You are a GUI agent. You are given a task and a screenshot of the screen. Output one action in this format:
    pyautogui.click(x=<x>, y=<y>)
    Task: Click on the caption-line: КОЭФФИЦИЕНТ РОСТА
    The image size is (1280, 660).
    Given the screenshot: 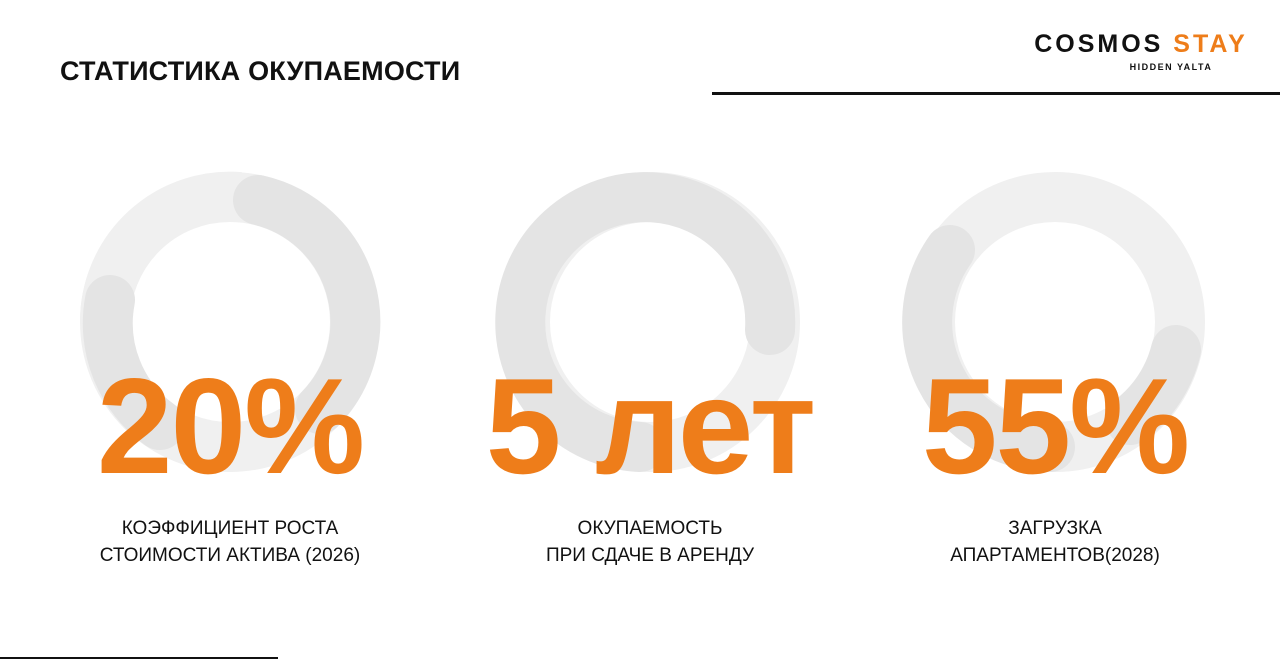 What is the action you would take?
    pyautogui.click(x=230, y=528)
    